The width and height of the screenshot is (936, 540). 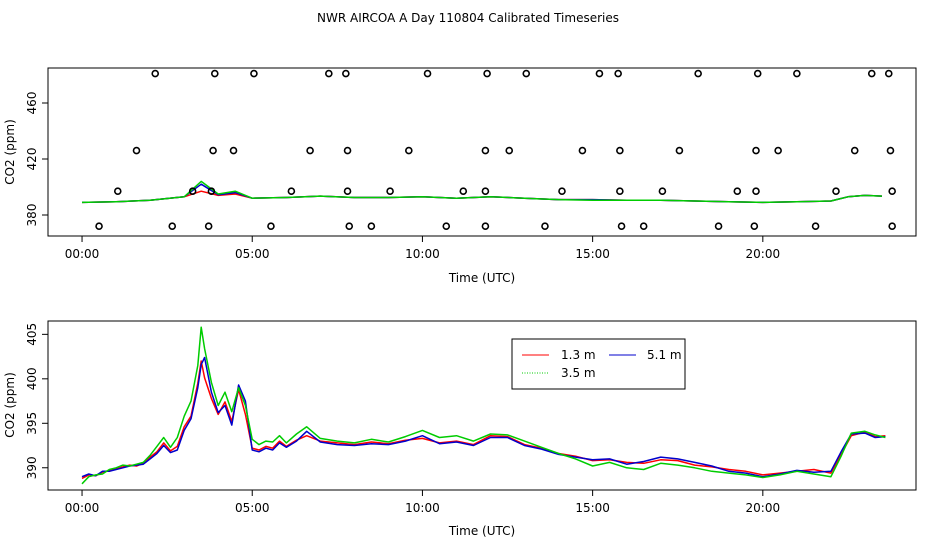 I want to click on legend-box, so click(x=598, y=364).